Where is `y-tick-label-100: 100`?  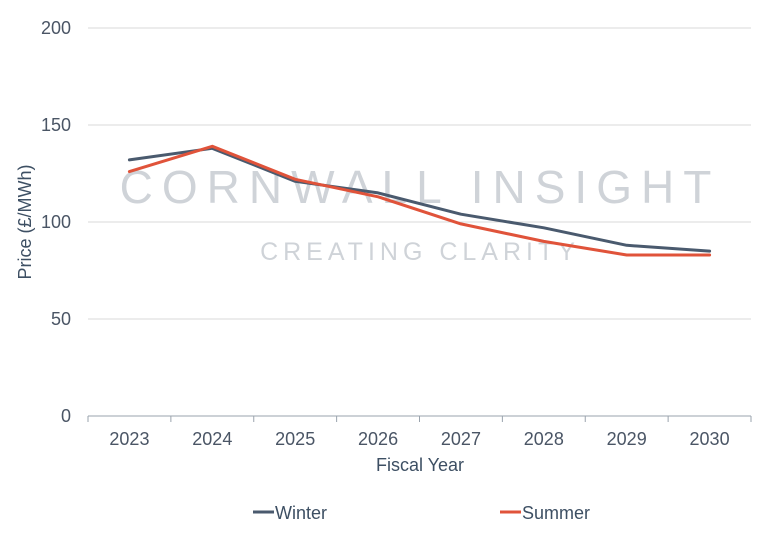 y-tick-label-100: 100 is located at coordinates (56, 222).